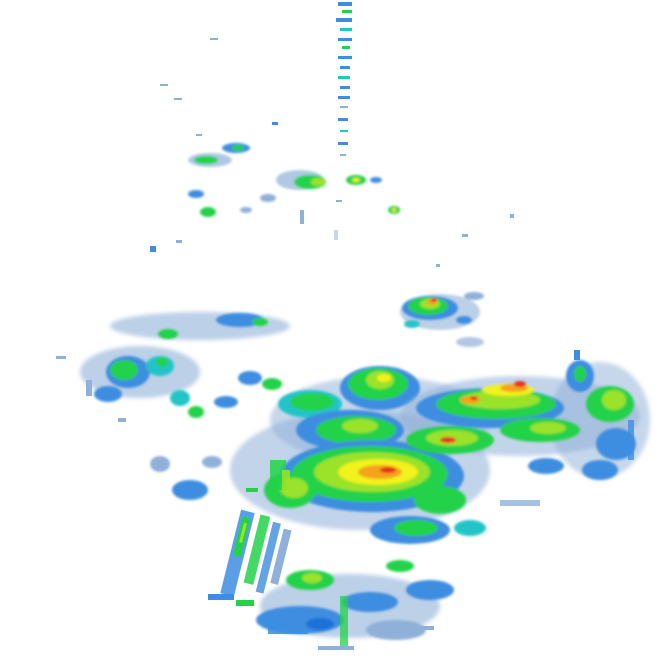 This screenshot has width=660, height=660. Describe the element at coordinates (355, 605) in the screenshot. I see `southern-band` at that location.